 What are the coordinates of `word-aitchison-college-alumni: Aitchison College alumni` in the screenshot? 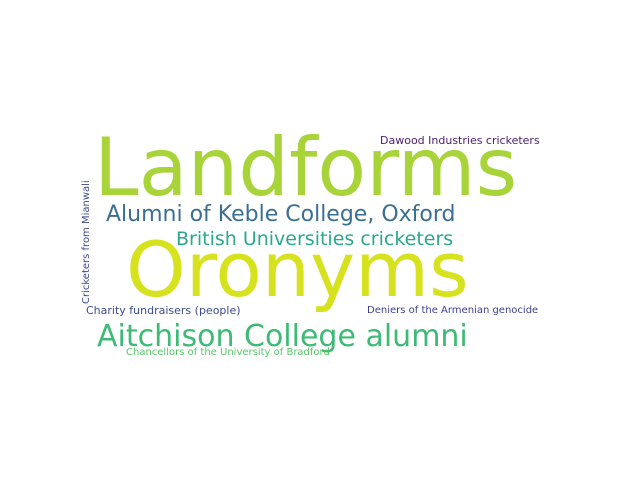 It's located at (282, 336).